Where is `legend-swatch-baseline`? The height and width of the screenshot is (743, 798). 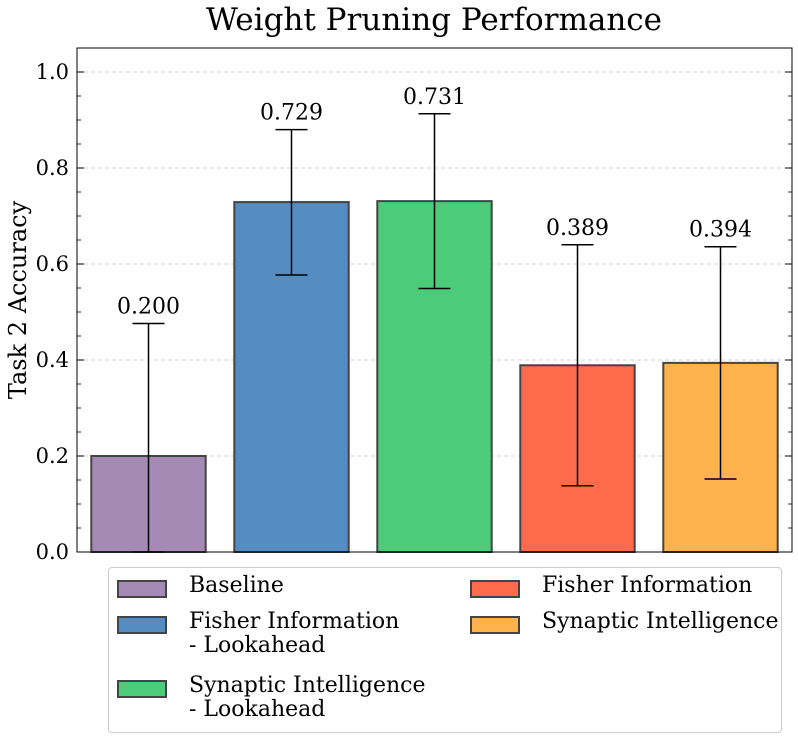 legend-swatch-baseline is located at coordinates (142, 589).